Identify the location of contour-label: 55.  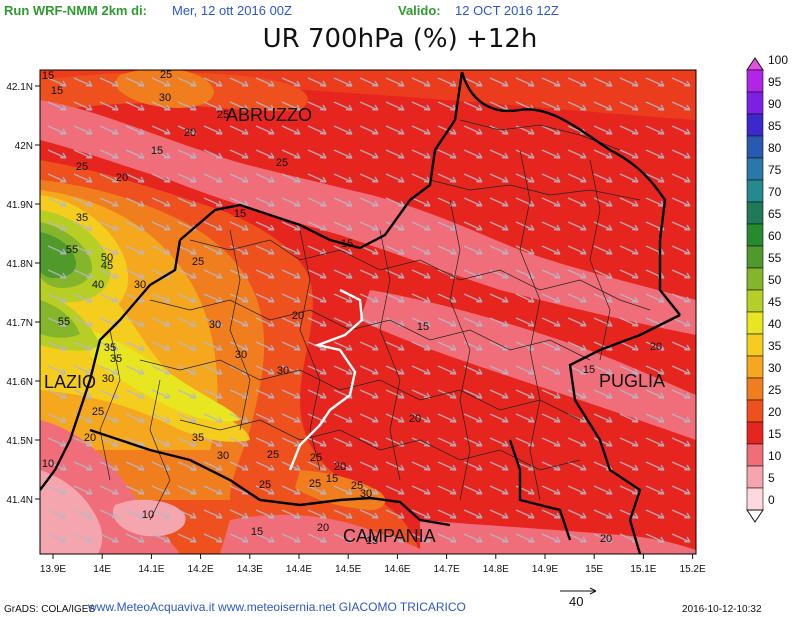
(72, 250).